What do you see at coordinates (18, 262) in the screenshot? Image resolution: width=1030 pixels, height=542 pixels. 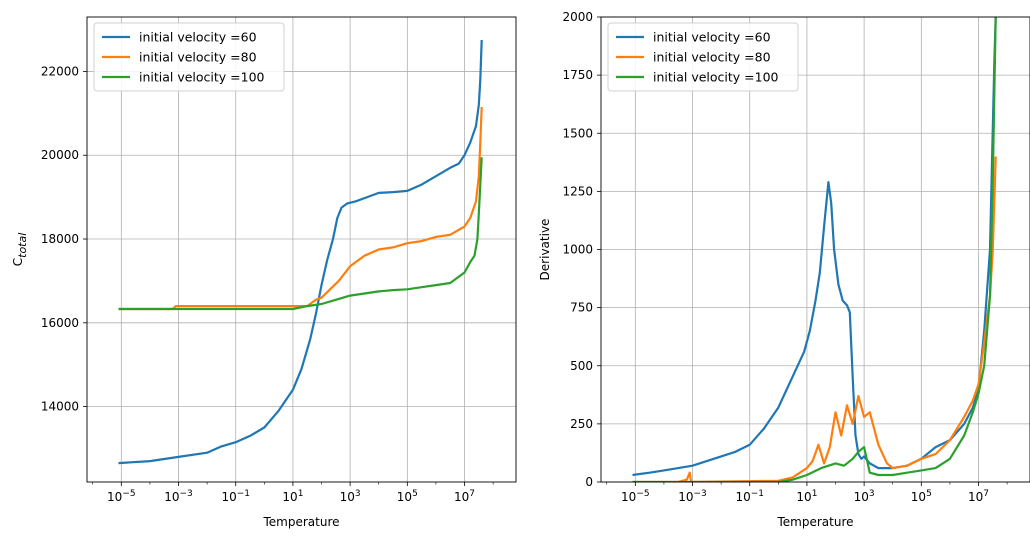 I see `y-axis-label-base: C` at bounding box center [18, 262].